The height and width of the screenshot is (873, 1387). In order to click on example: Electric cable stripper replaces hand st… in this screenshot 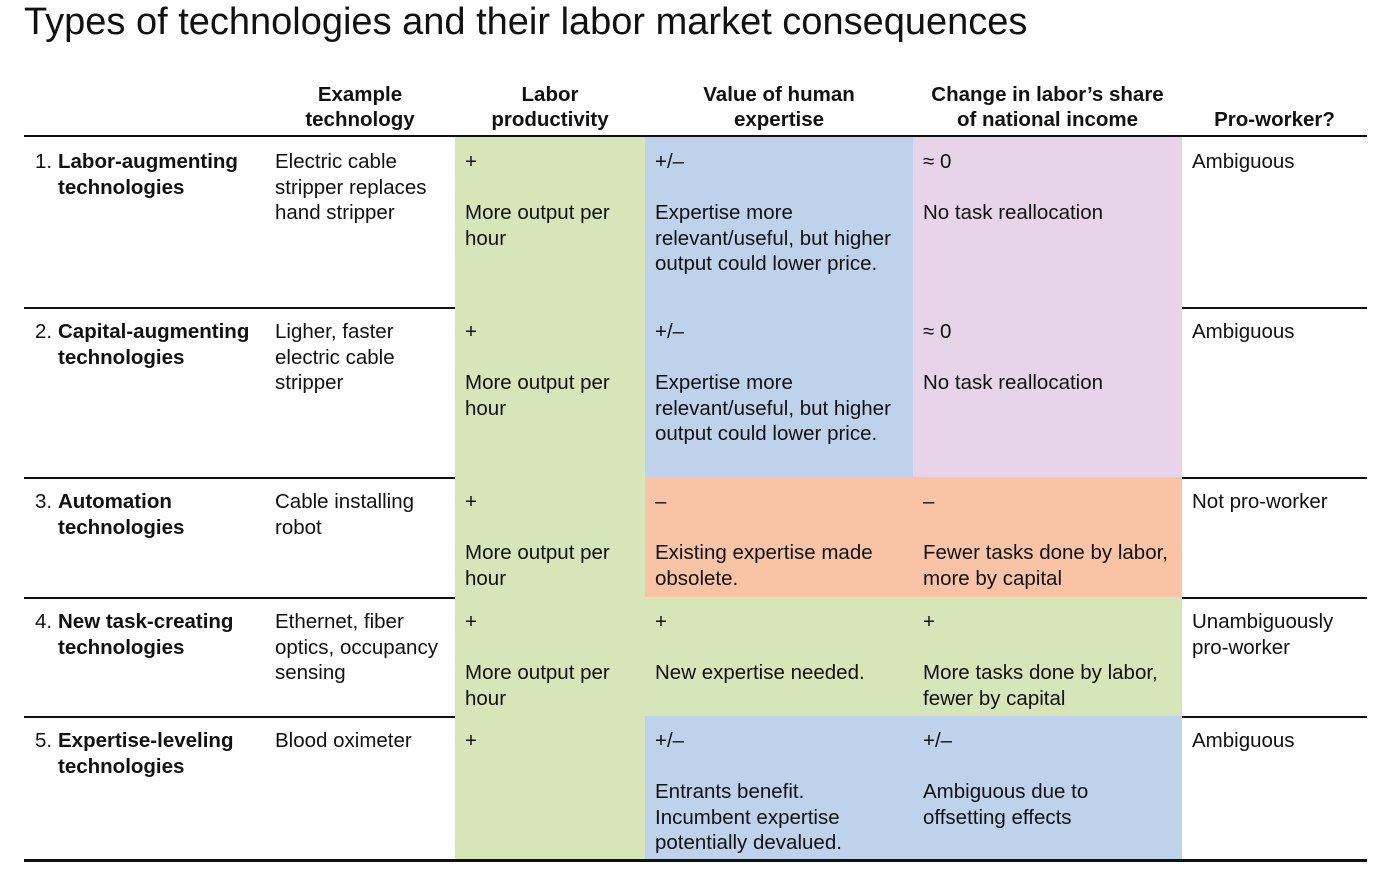, I will do `click(351, 187)`.